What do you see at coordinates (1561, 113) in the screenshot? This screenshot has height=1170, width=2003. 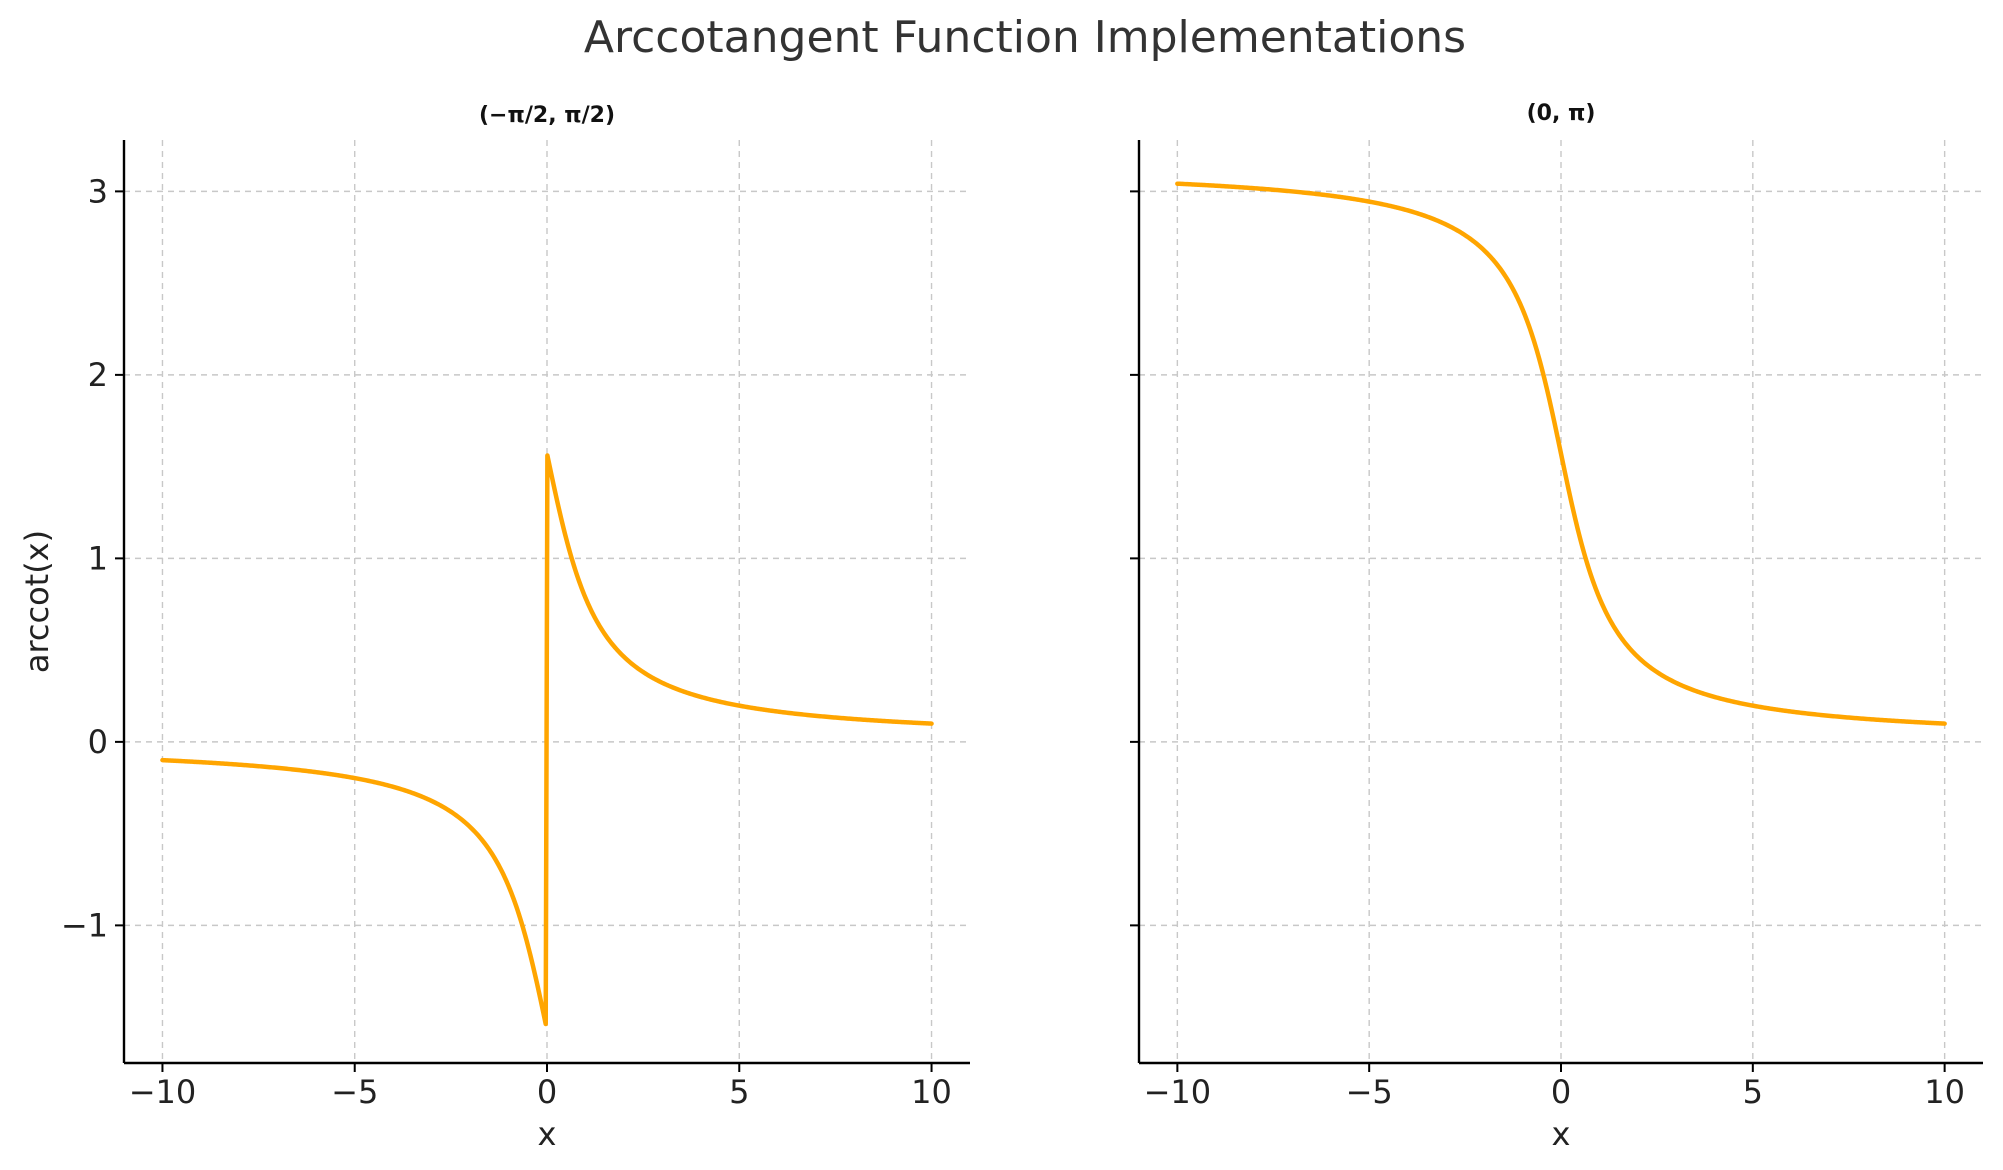 I see `subplot-title: (0, π)` at bounding box center [1561, 113].